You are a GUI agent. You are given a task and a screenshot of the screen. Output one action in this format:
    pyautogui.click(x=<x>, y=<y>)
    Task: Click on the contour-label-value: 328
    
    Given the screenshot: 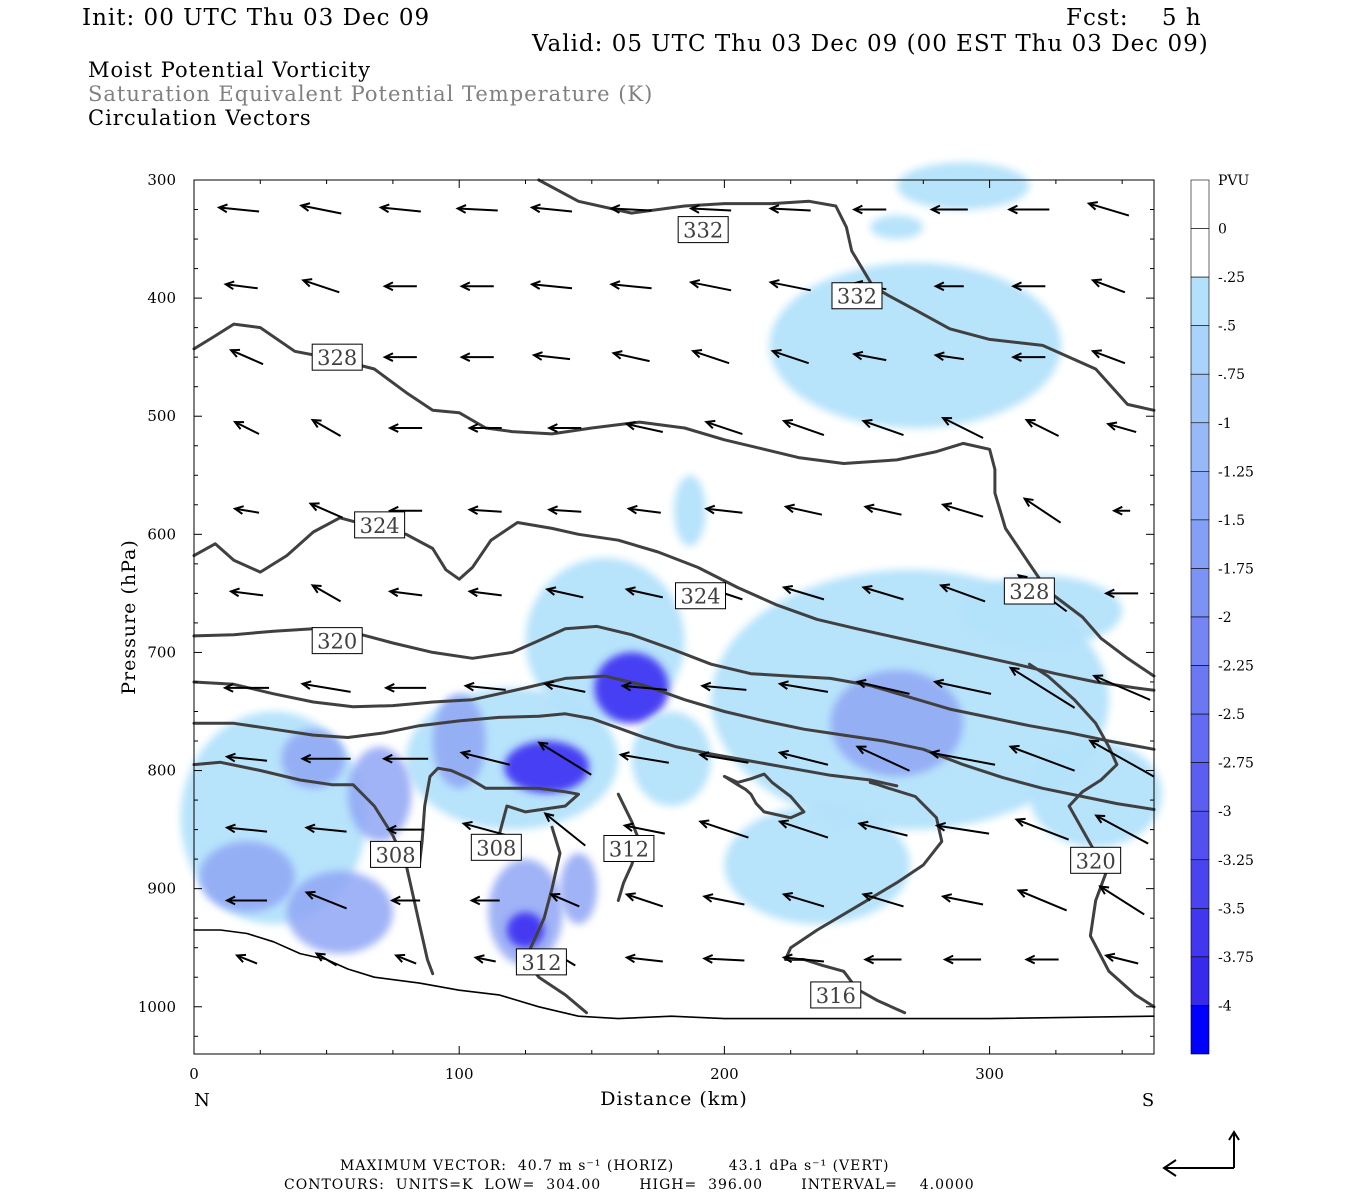 What is the action you would take?
    pyautogui.click(x=1029, y=592)
    